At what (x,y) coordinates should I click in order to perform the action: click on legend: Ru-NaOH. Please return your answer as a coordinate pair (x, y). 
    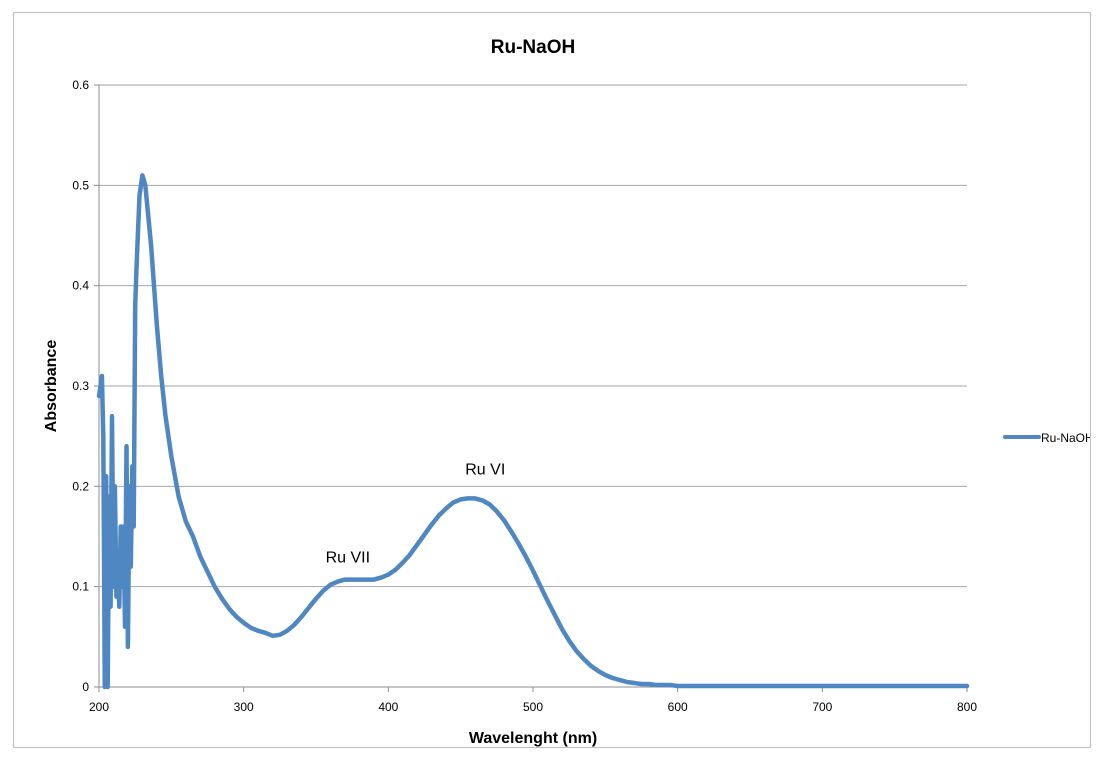
    Looking at the image, I should click on (1048, 438).